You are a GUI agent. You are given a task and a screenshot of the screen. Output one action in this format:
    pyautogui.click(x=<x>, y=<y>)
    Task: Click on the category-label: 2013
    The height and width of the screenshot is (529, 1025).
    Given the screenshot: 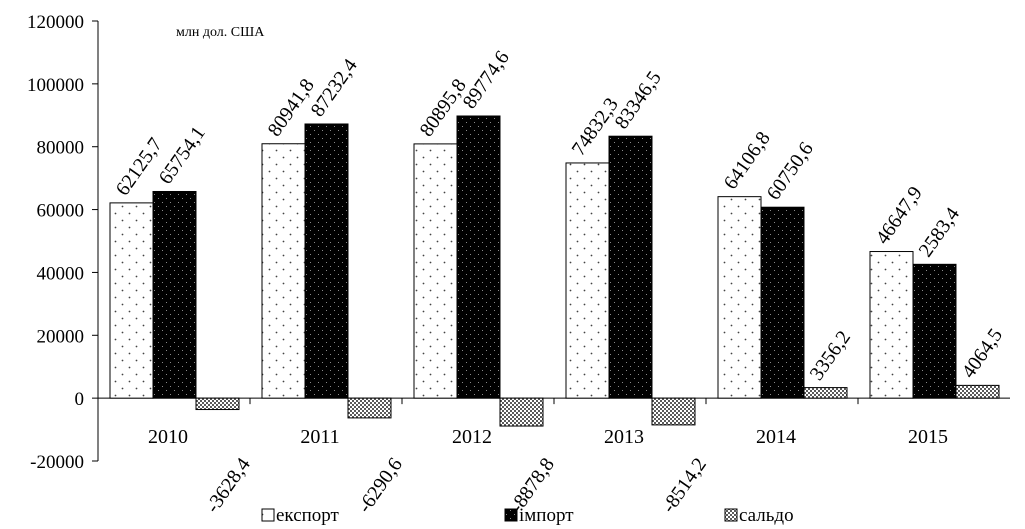 What is the action you would take?
    pyautogui.click(x=624, y=437)
    